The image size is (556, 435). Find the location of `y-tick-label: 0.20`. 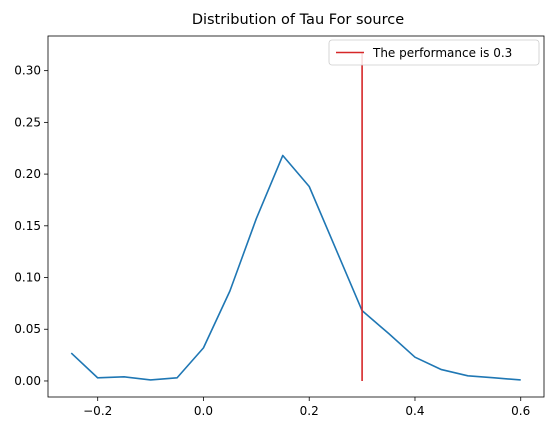

y-tick-label: 0.20 is located at coordinates (27, 174).